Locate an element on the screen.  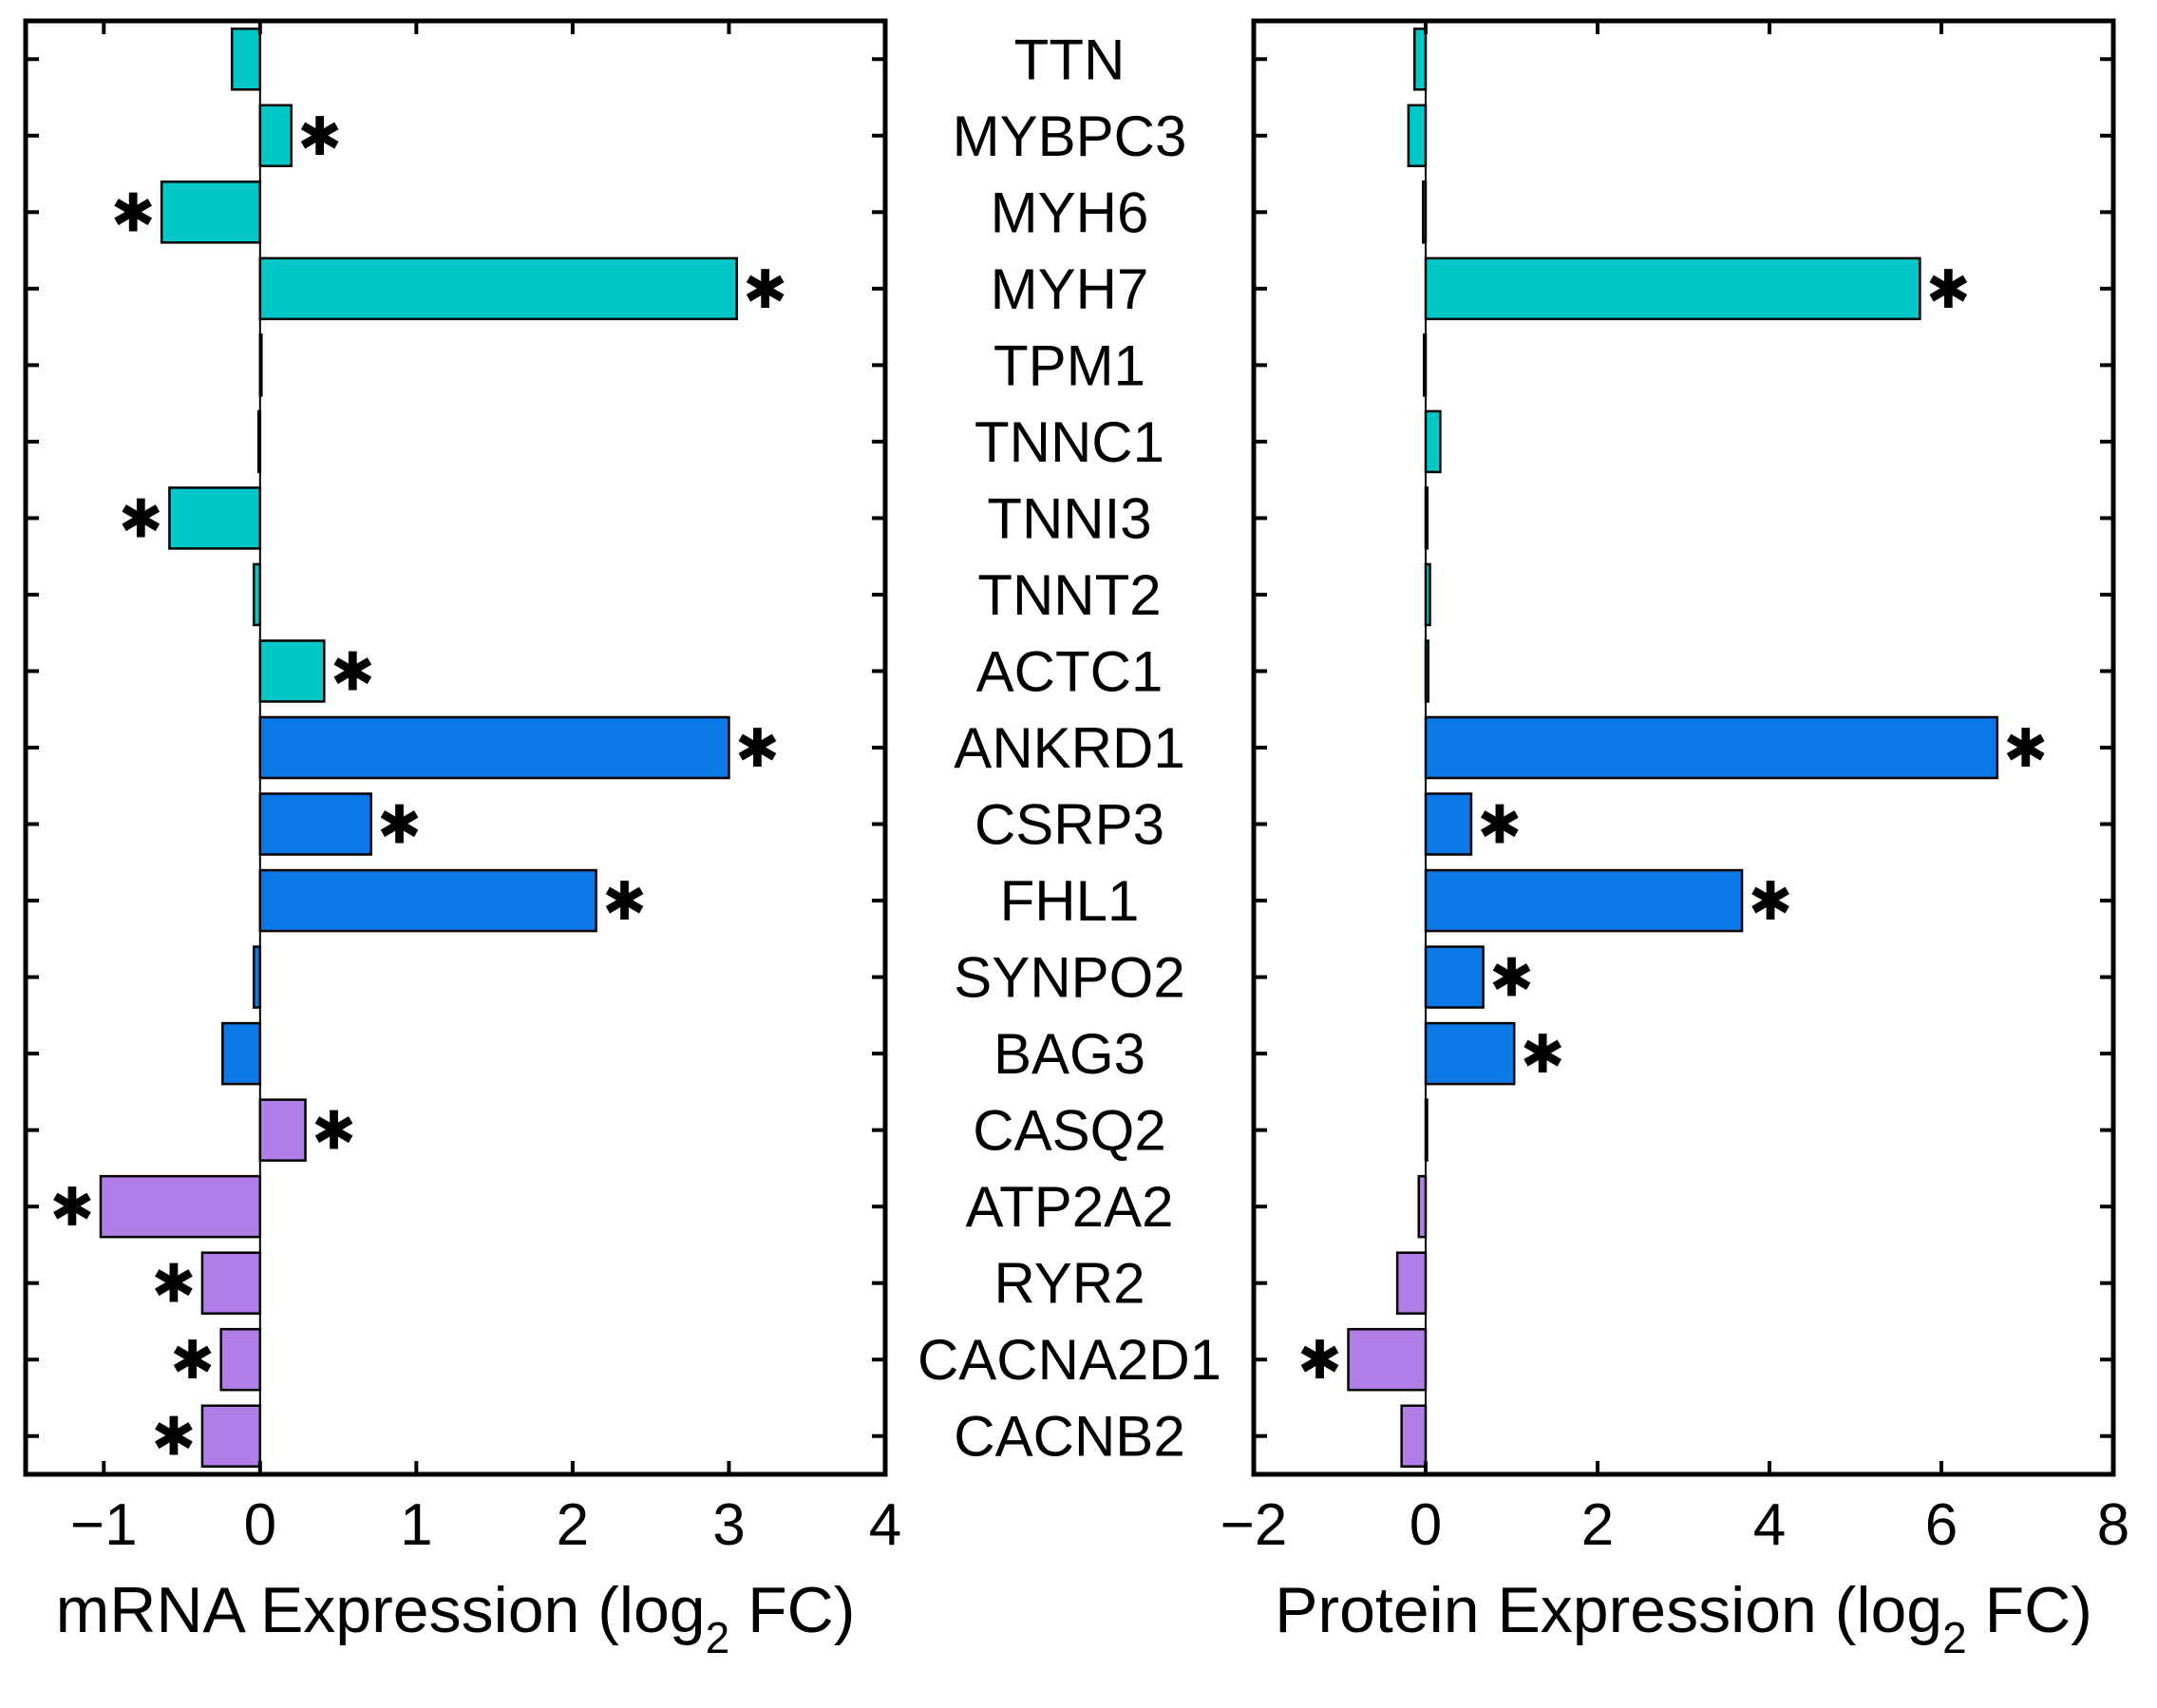
bar-protein-ryr2 is located at coordinates (1412, 1283).